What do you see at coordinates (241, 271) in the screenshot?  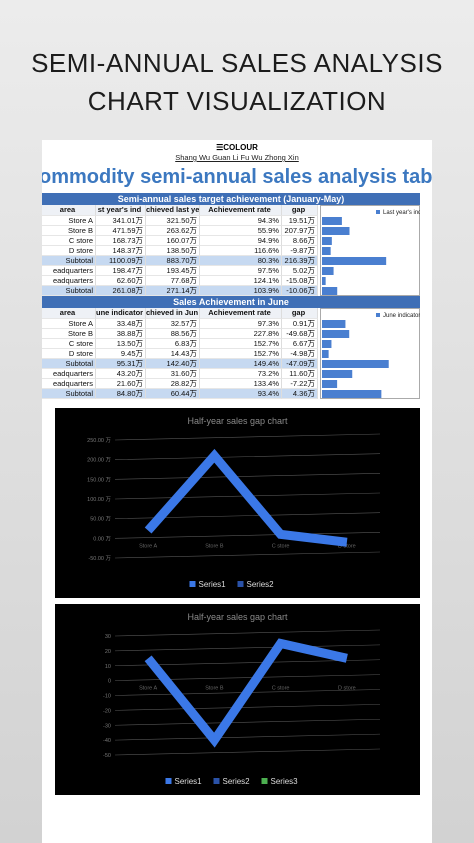 I see `table-cell: 97.5%` at bounding box center [241, 271].